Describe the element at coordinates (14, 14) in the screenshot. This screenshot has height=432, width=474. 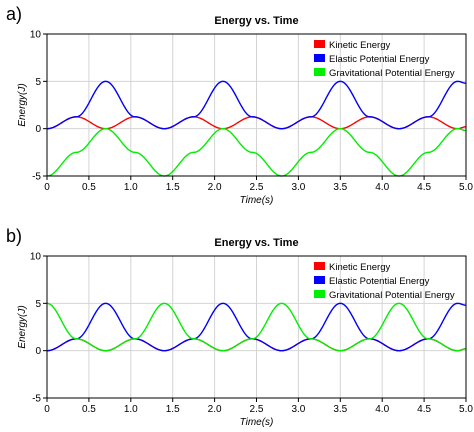
I see `panel-a-label: a)` at that location.